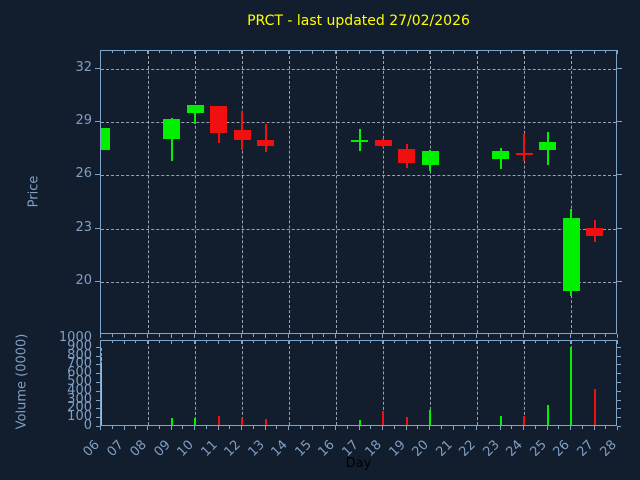 The height and width of the screenshot is (480, 640). I want to click on volume-ytick-label: 700, so click(79, 364).